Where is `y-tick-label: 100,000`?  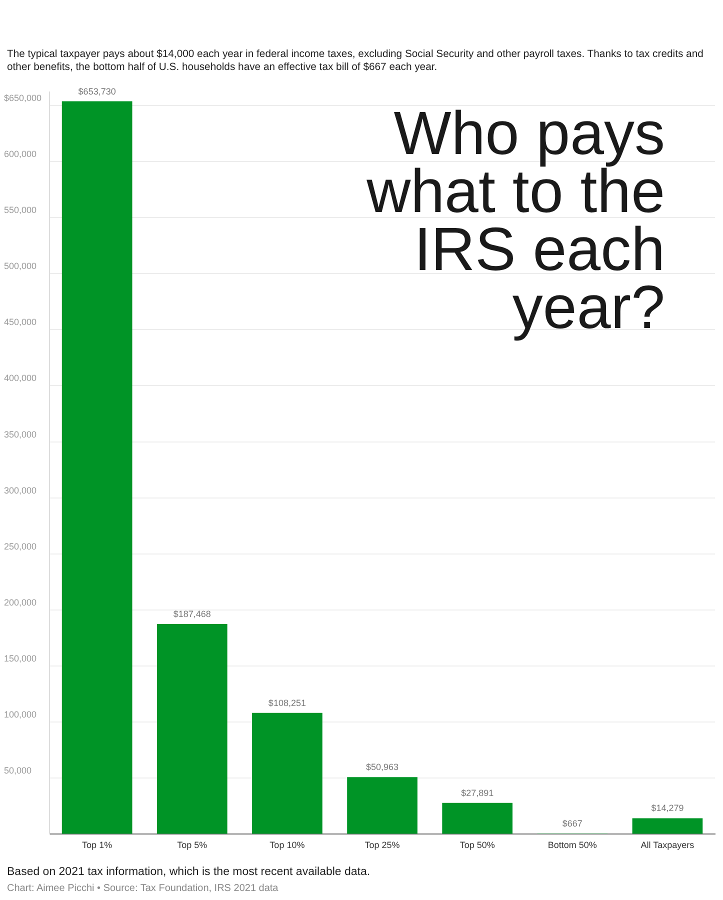 y-tick-label: 100,000 is located at coordinates (20, 715).